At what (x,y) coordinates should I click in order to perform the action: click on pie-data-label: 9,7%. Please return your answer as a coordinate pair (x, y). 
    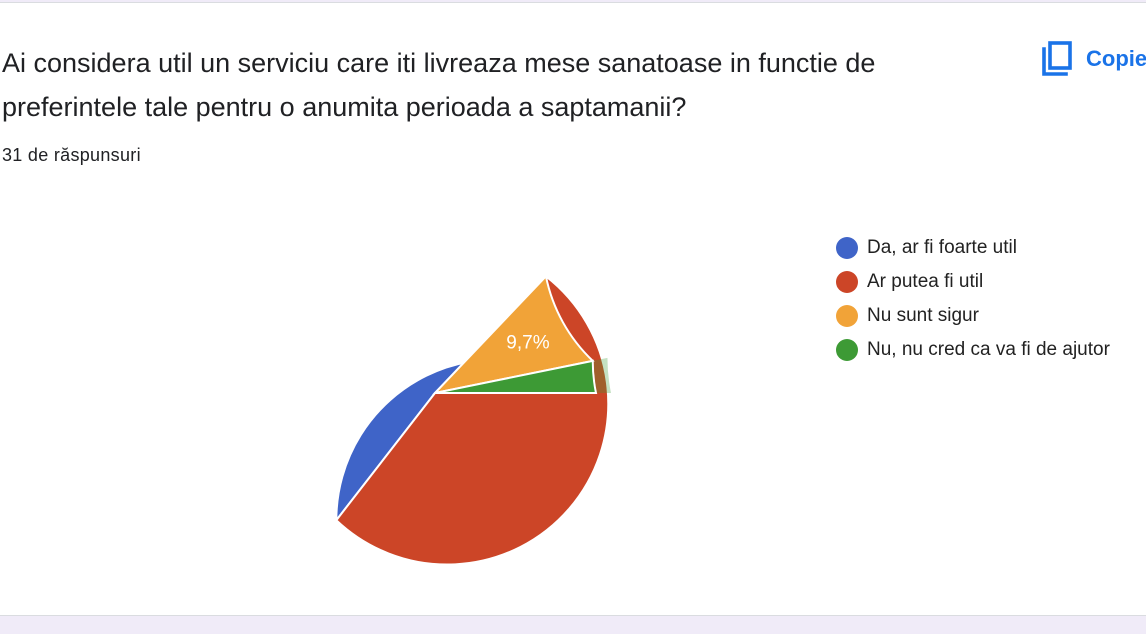
    Looking at the image, I should click on (527, 343).